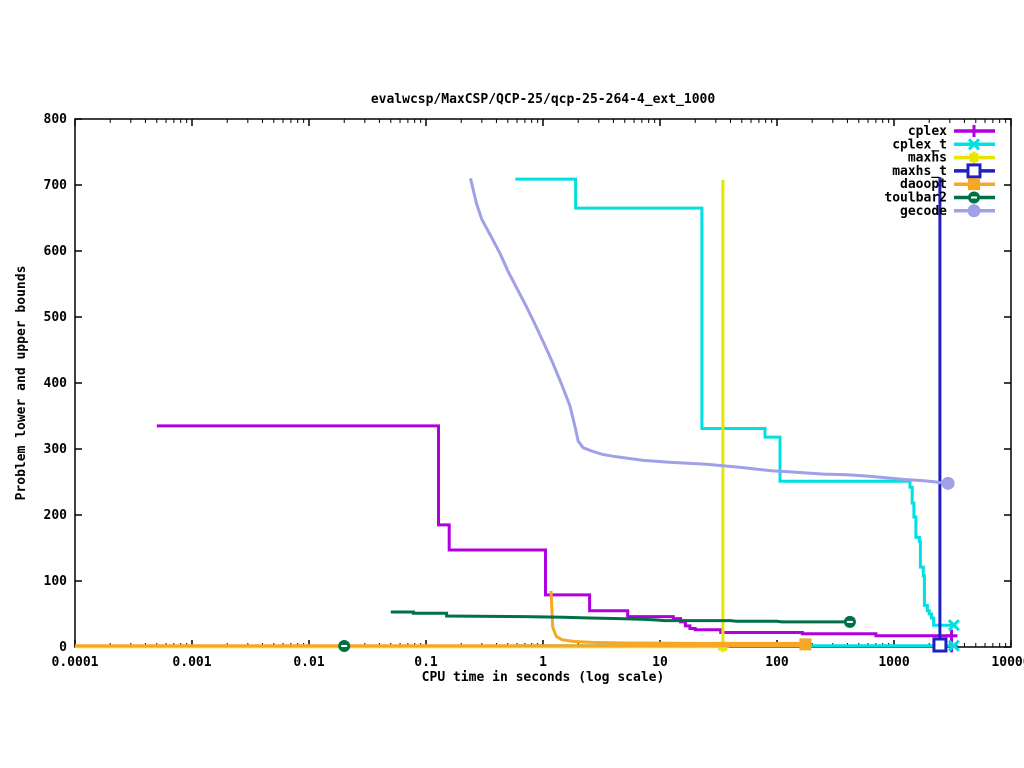 The width and height of the screenshot is (1024, 768). I want to click on x-tick-label: 10, so click(660, 662).